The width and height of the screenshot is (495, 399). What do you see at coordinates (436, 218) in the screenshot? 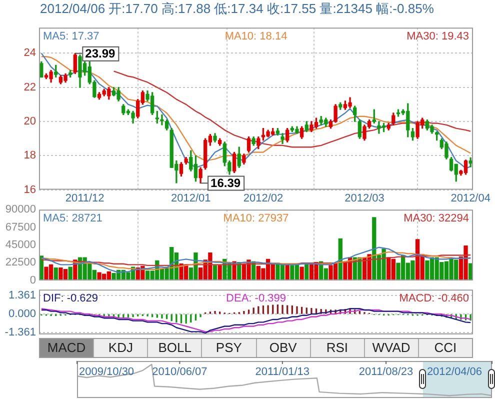
I see `text: MA30: 32294` at bounding box center [436, 218].